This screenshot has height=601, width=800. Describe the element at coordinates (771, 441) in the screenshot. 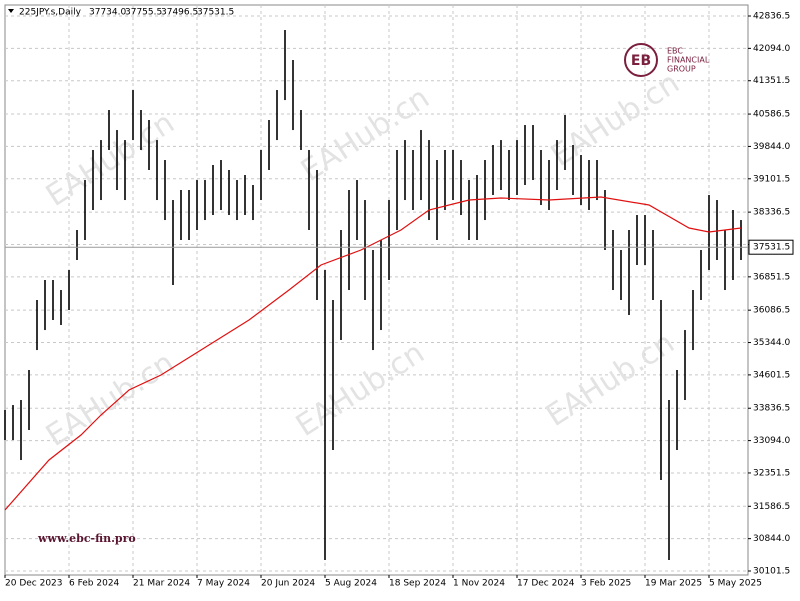

I see `y-tick-label: 33094.0` at that location.